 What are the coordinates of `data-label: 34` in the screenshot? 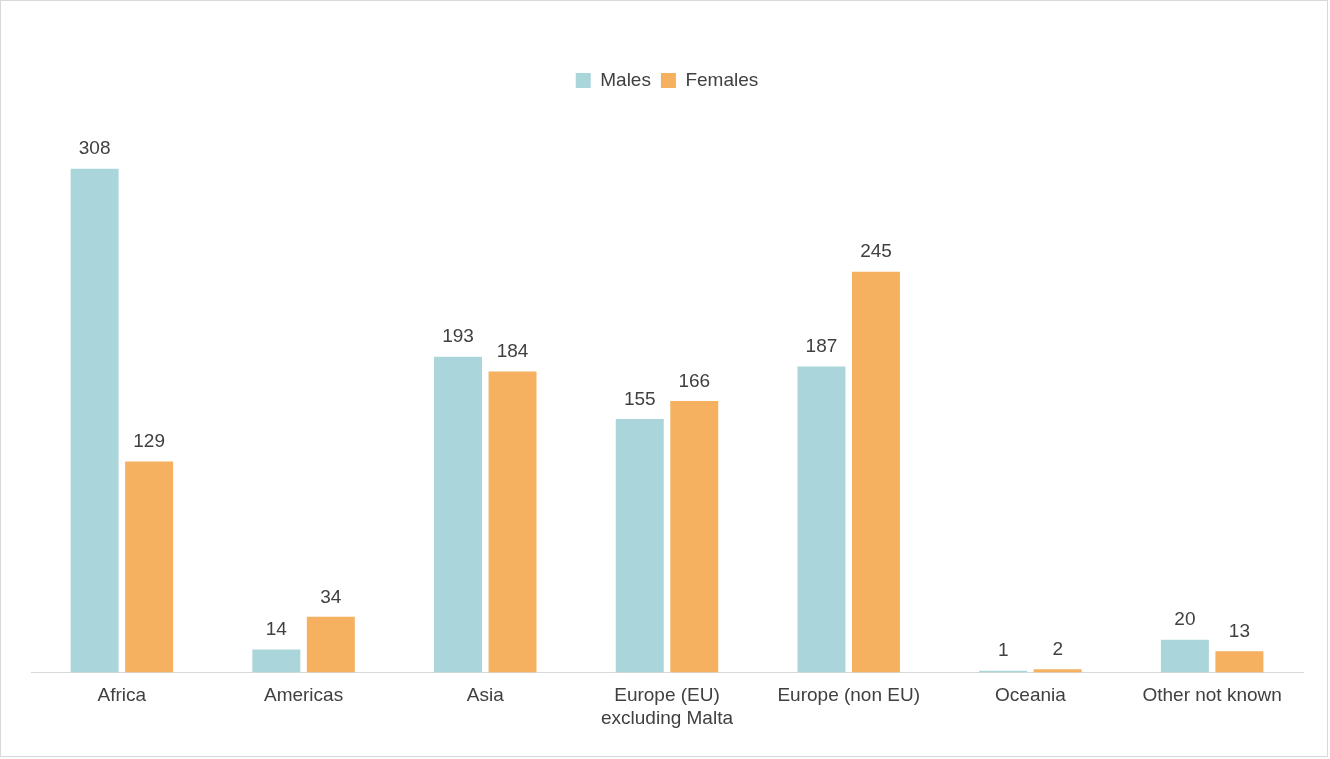 It's located at (331, 596).